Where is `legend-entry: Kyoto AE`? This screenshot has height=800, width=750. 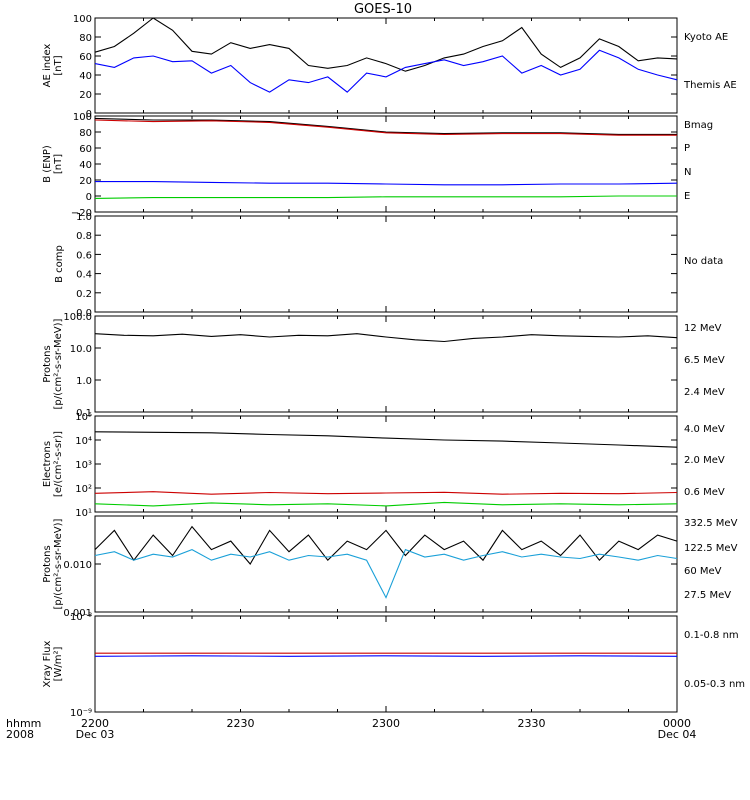 legend-entry: Kyoto AE is located at coordinates (706, 37).